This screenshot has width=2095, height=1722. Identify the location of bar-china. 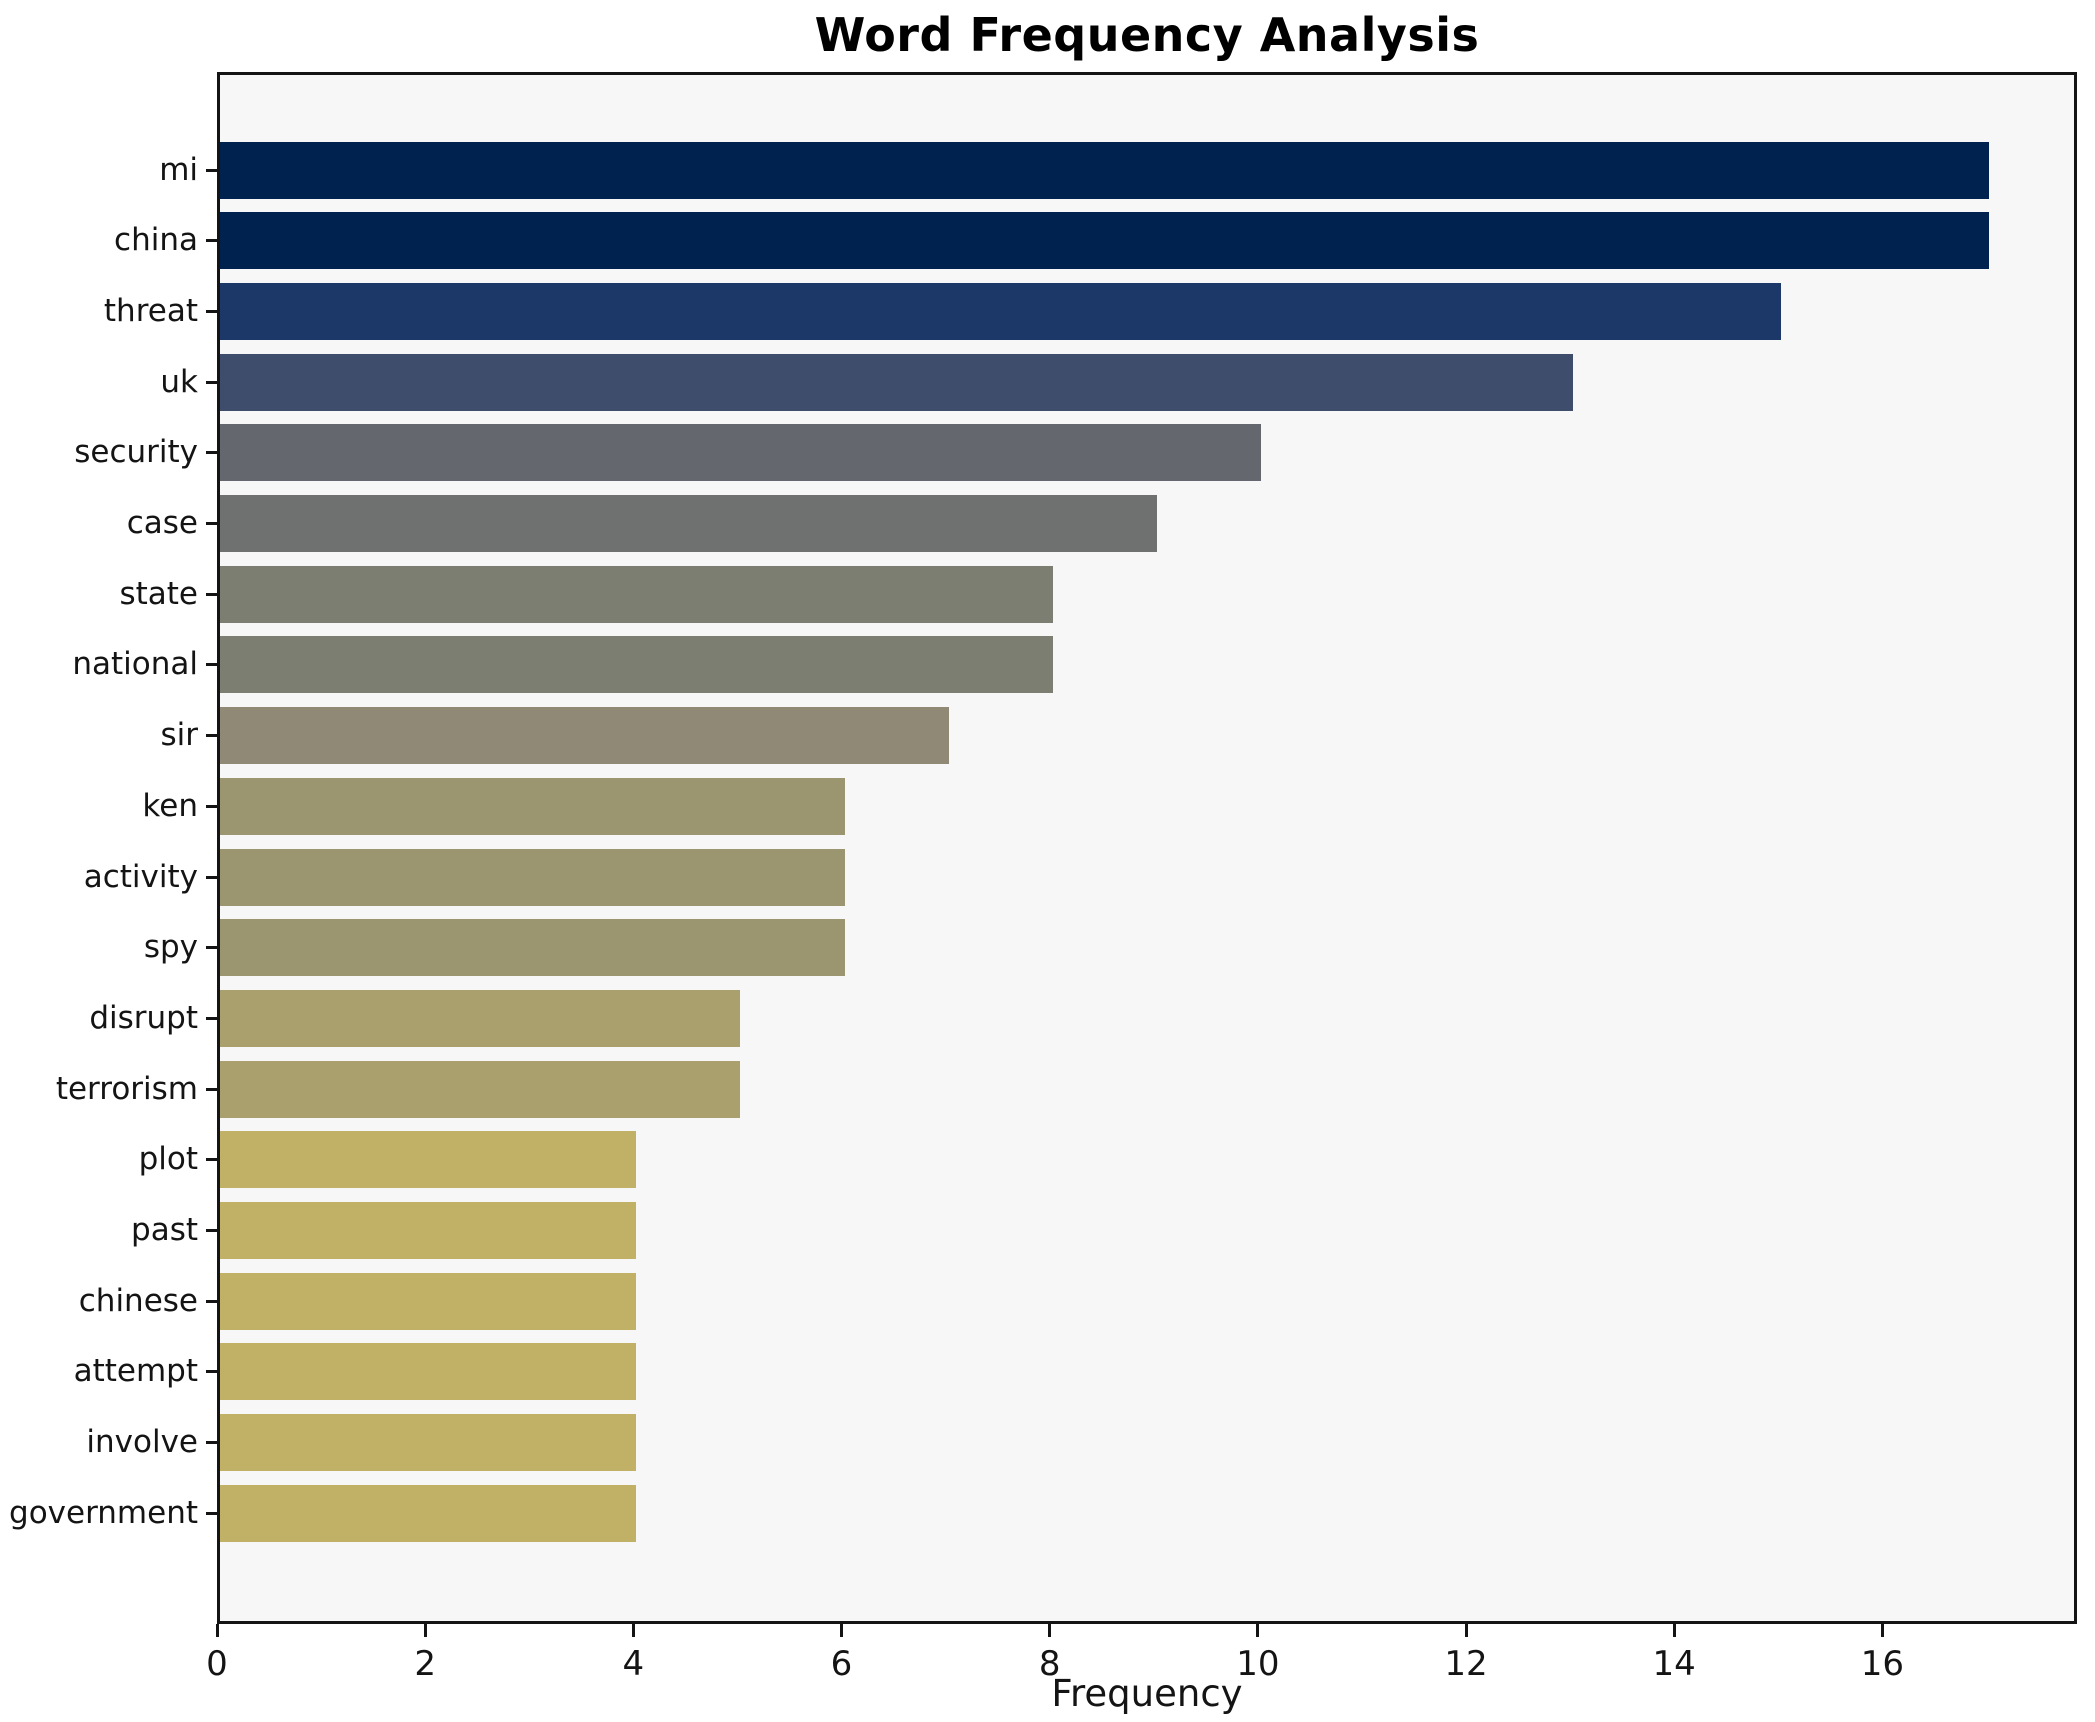
(1105, 241).